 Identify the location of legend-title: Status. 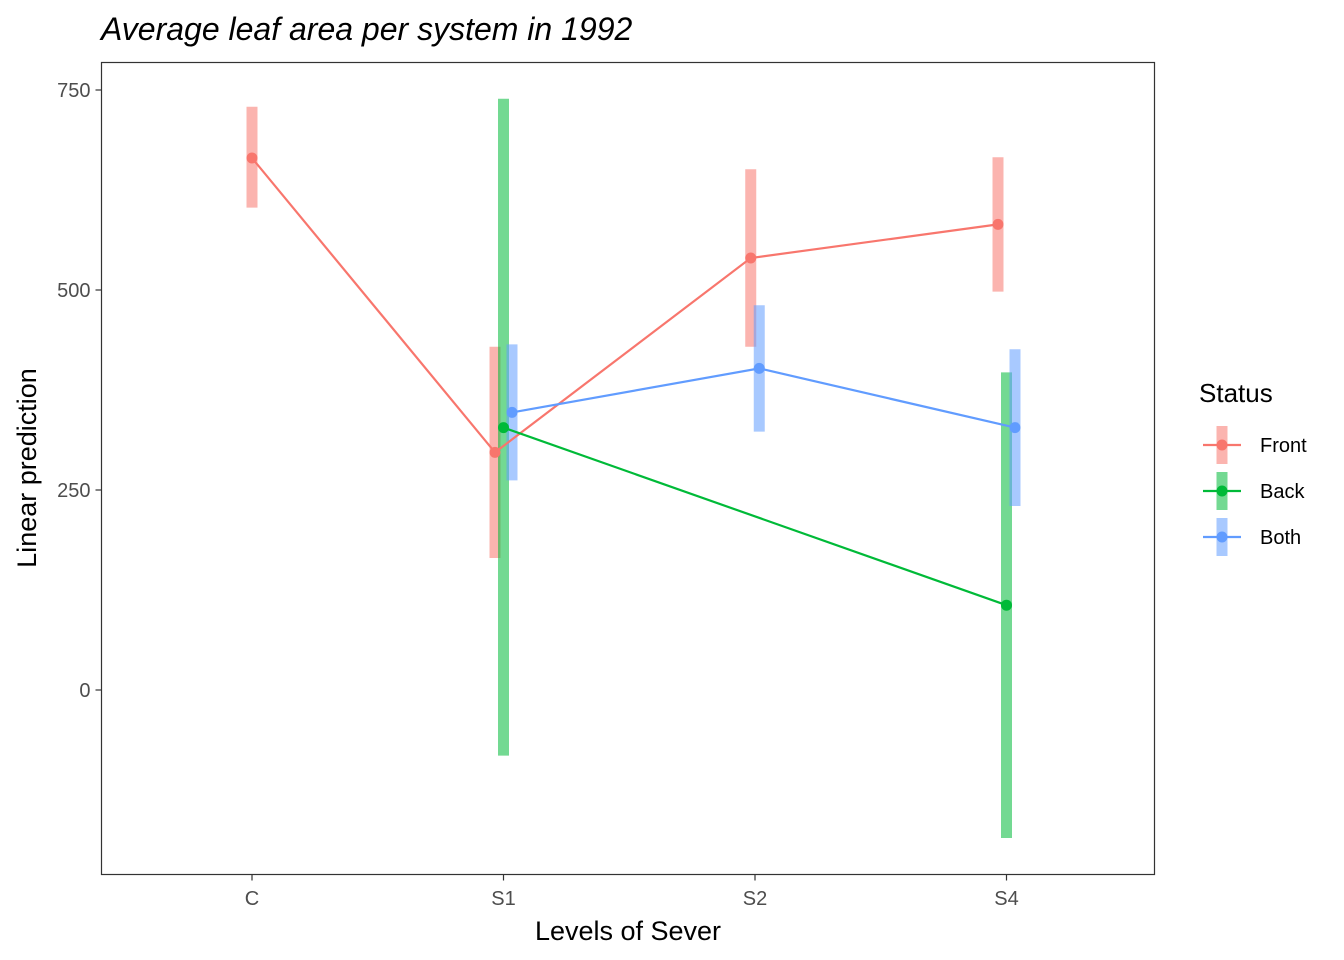
(1236, 393).